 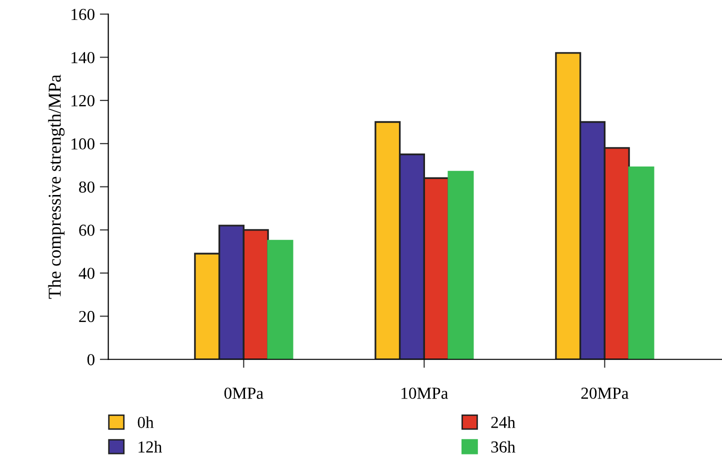 What do you see at coordinates (503, 422) in the screenshot?
I see `legend-label: 24h` at bounding box center [503, 422].